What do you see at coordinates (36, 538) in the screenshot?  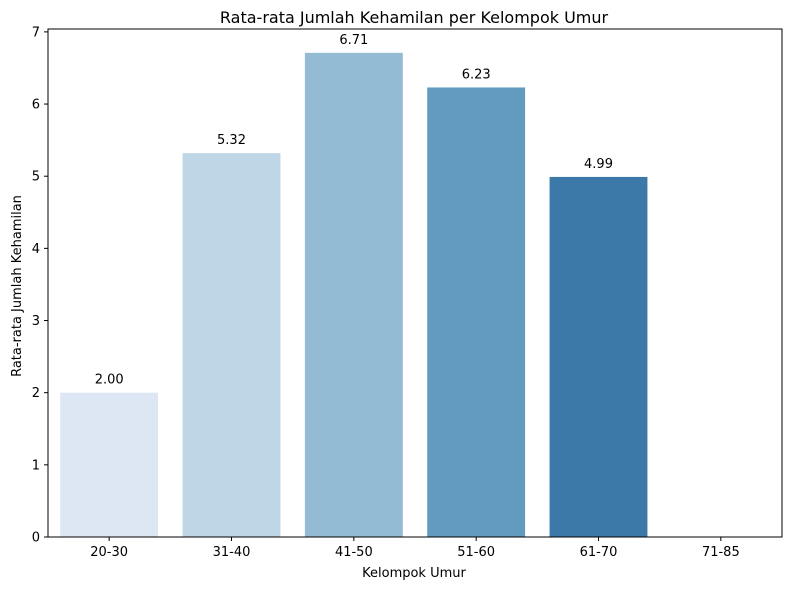 I see `y-tick-label-0: 0` at bounding box center [36, 538].